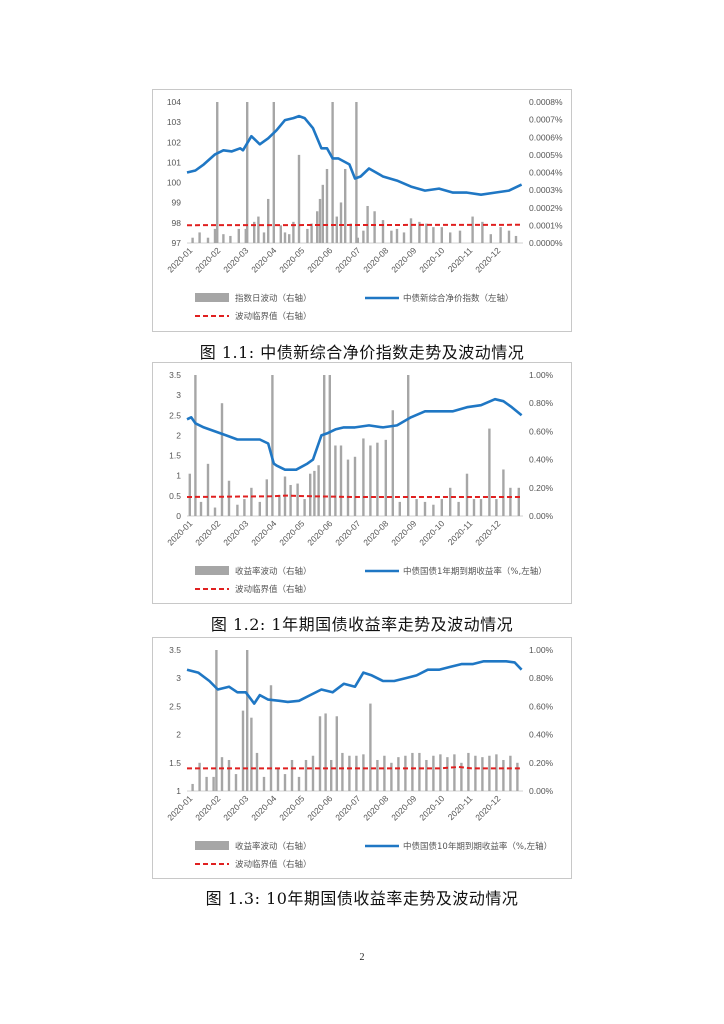 The height and width of the screenshot is (1024, 724). What do you see at coordinates (546, 225) in the screenshot?
I see `right-axis-tick-label: 0.0001%` at bounding box center [546, 225].